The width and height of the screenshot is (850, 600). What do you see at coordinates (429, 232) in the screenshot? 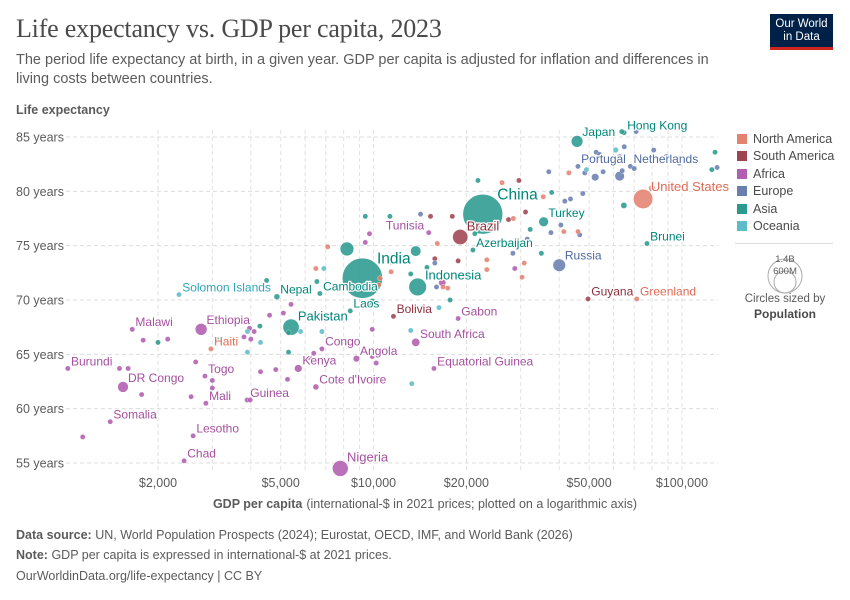
I see `data-point-tunisia` at bounding box center [429, 232].